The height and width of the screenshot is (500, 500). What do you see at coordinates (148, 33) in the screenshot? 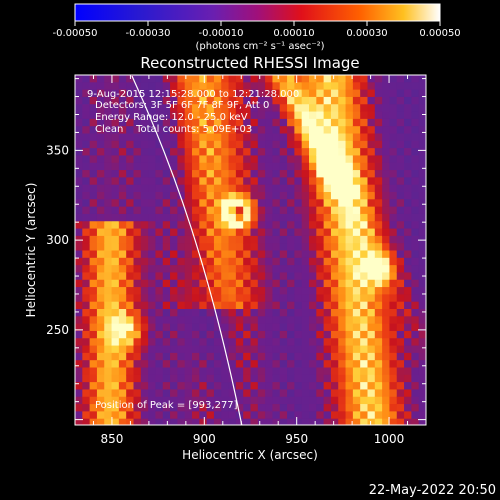
I see `colorbar-tick-label: -0.00030` at bounding box center [148, 33].